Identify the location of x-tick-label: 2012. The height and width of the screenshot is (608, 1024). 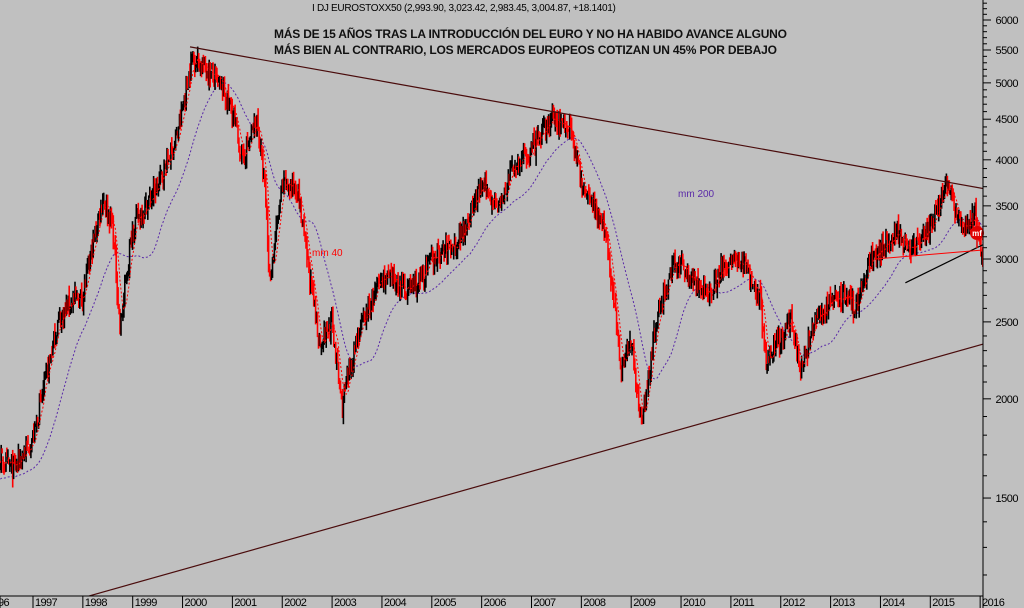
(794, 602).